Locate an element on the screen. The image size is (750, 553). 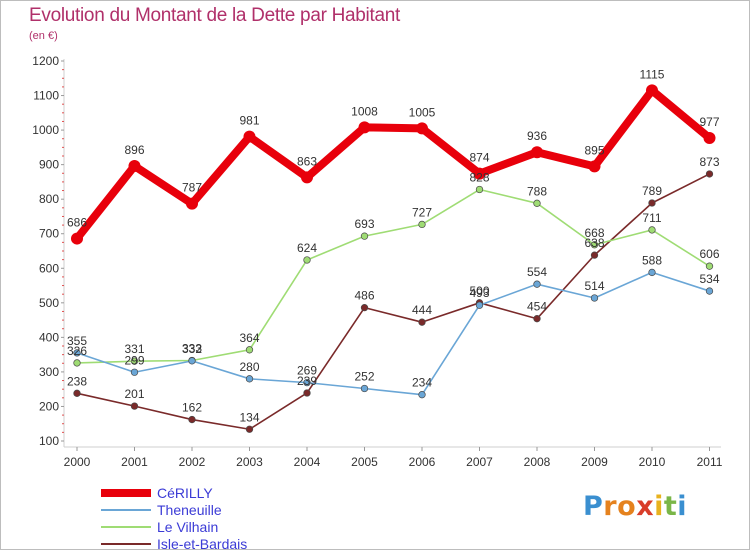
data-label: 873 is located at coordinates (709, 162).